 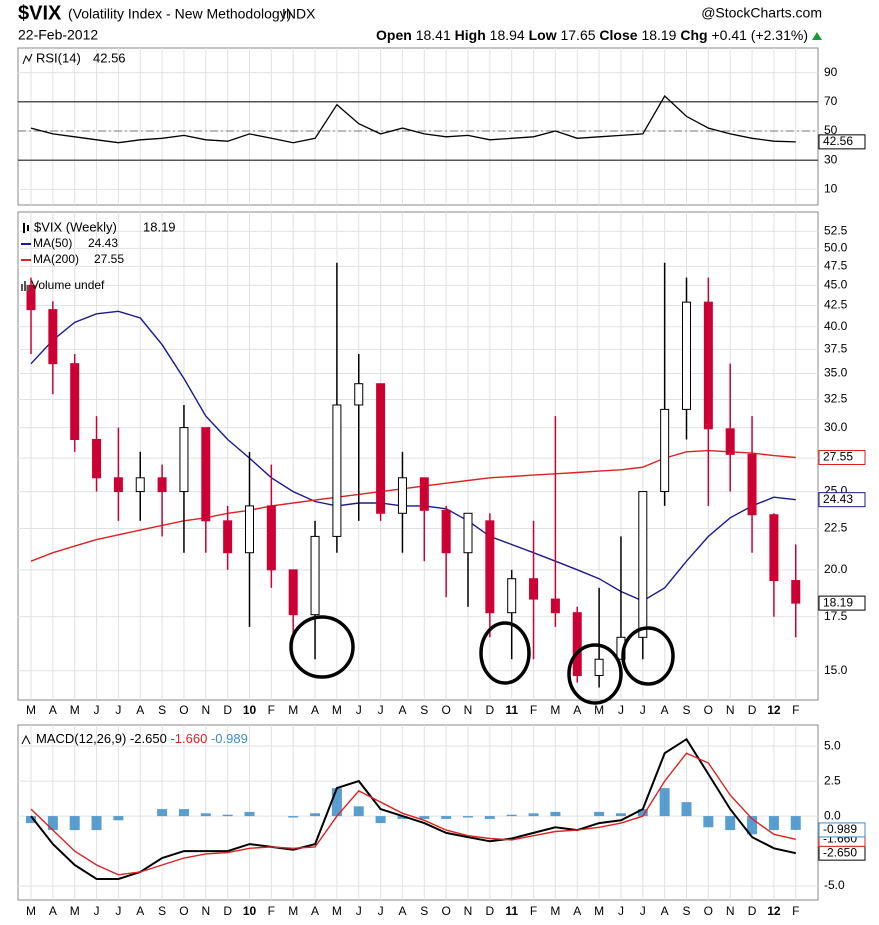 What do you see at coordinates (470, 35) in the screenshot?
I see `quote-label: High` at bounding box center [470, 35].